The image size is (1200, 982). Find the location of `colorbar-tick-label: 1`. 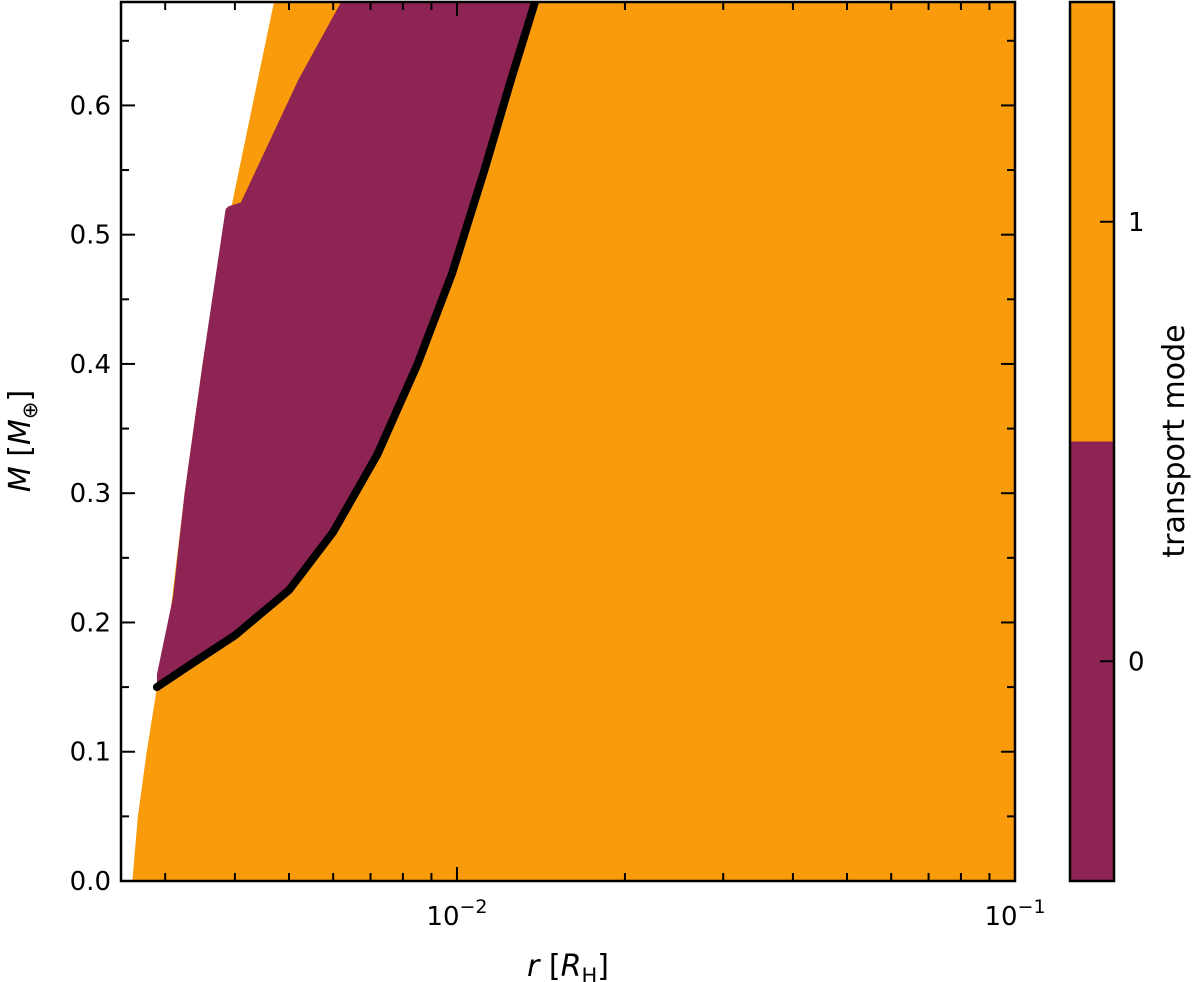

colorbar-tick-label: 1 is located at coordinates (1136, 223).